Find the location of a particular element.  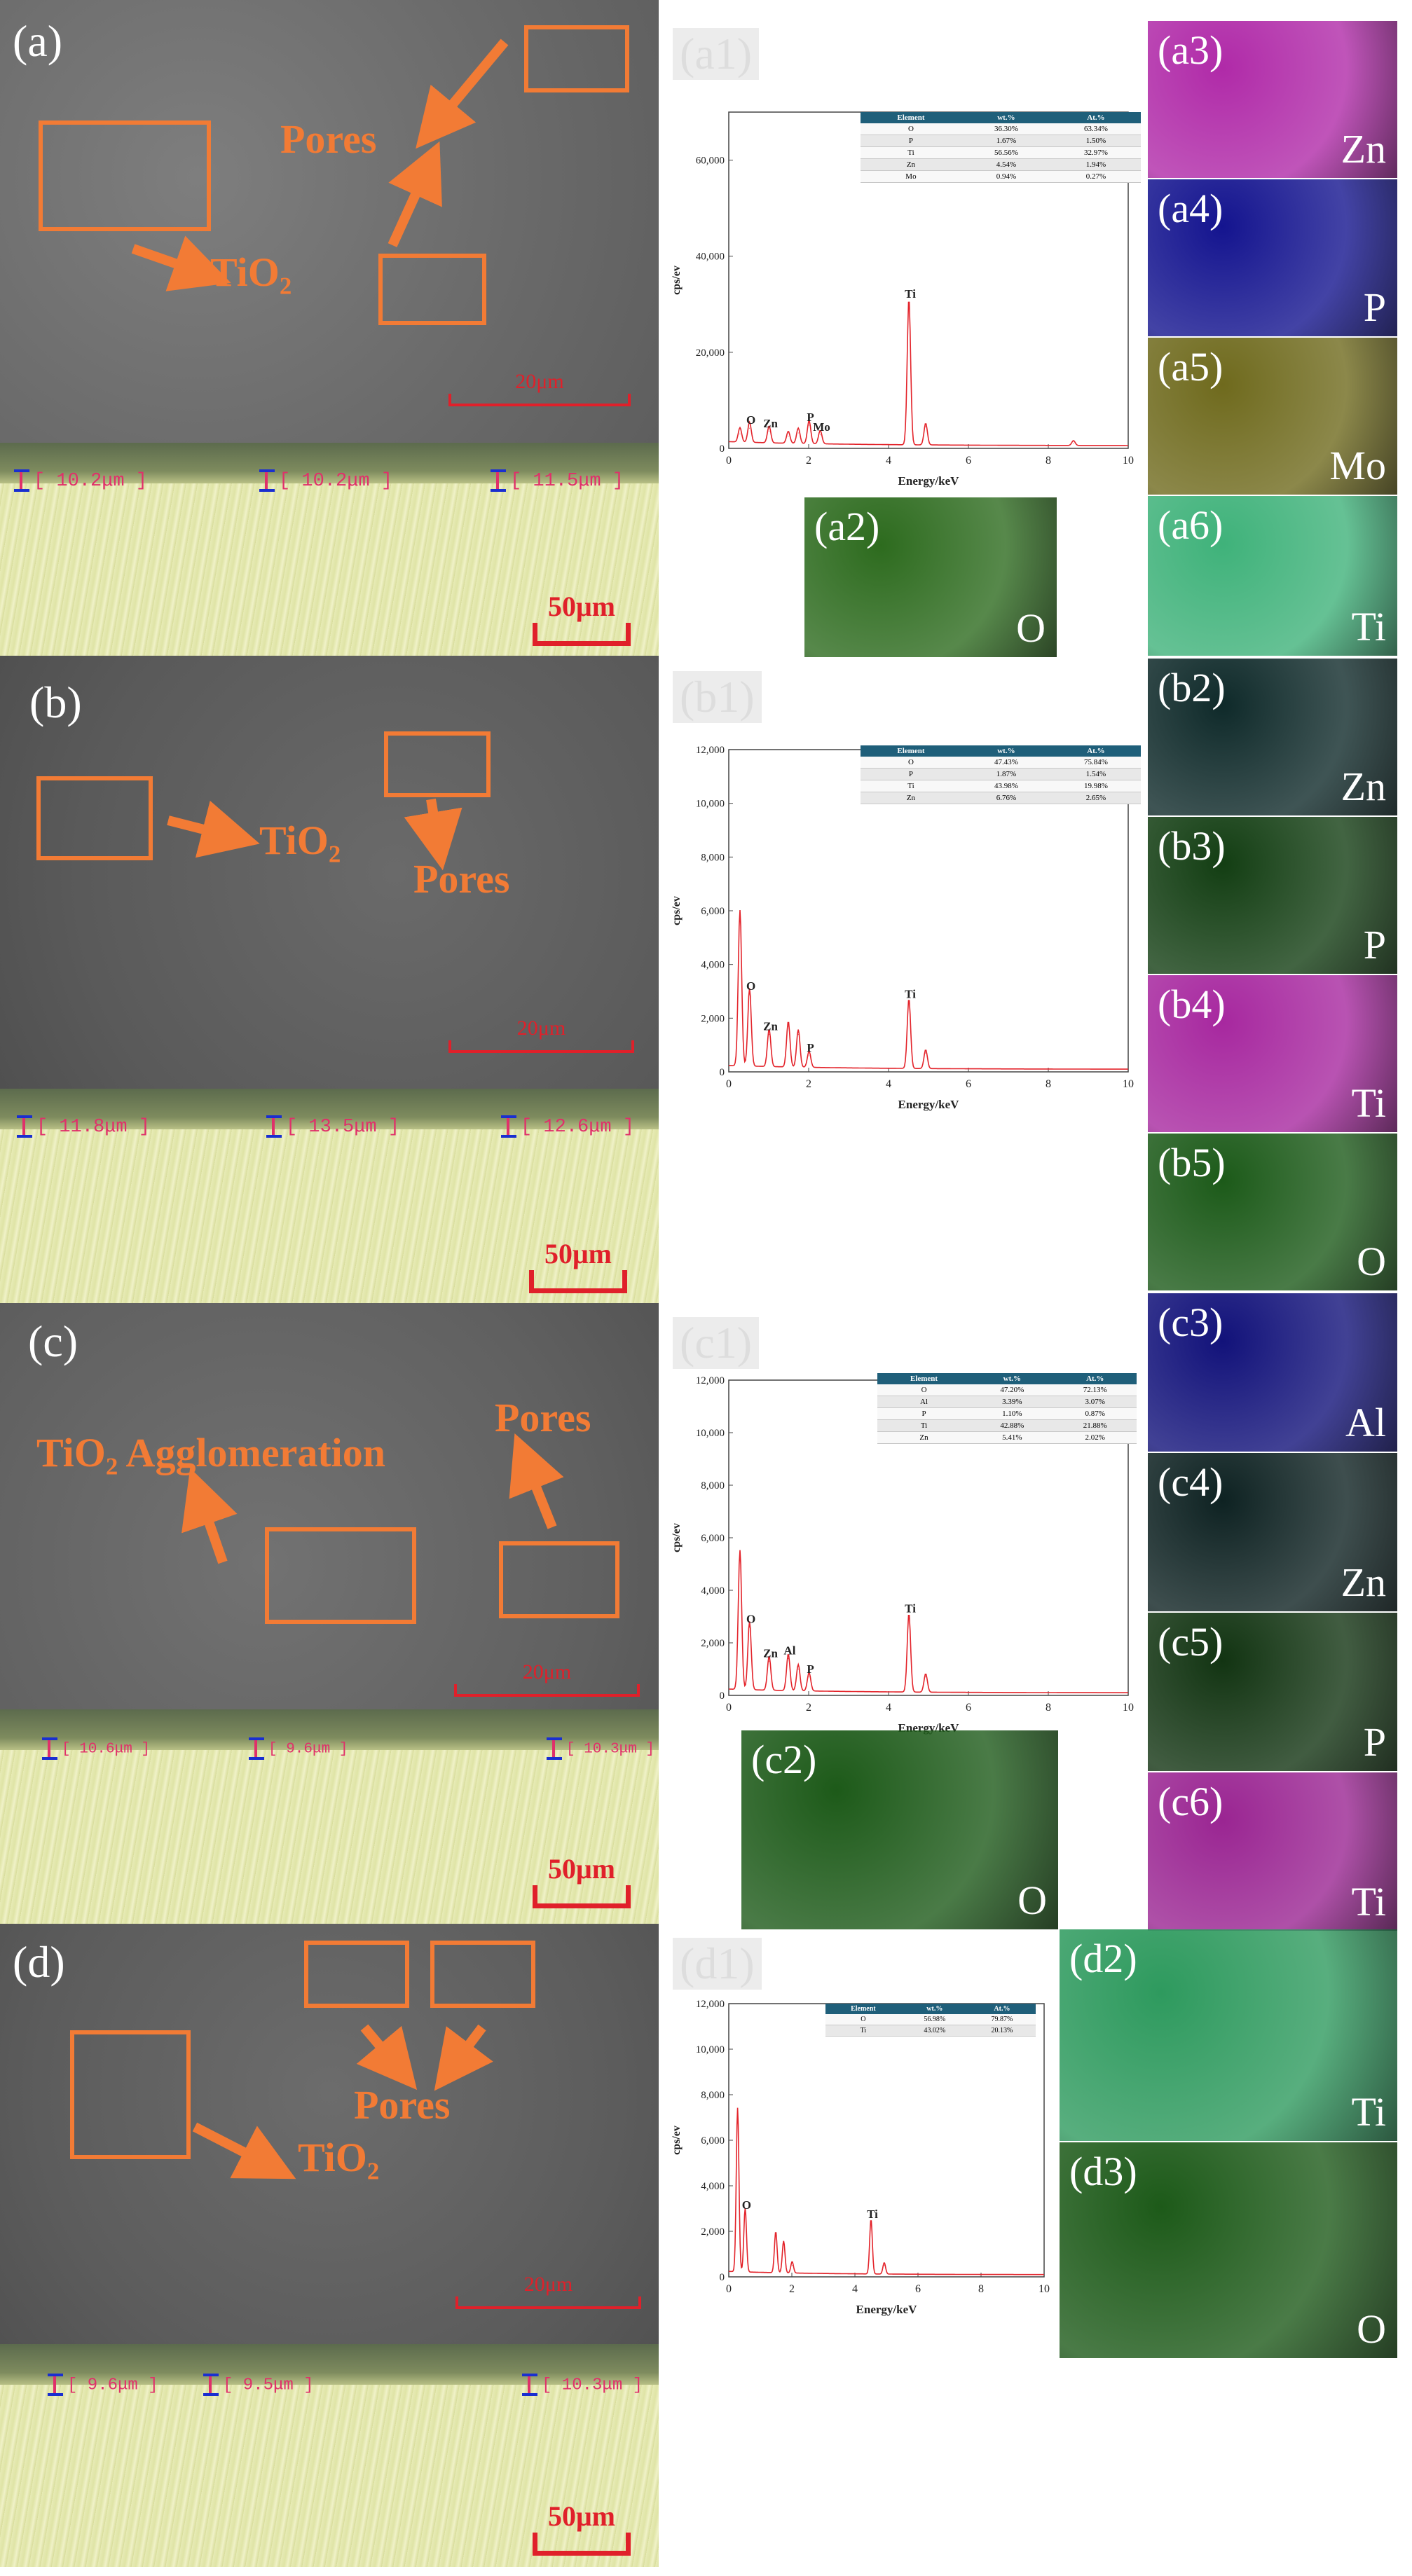

table-row: P 1.10% 0.87% is located at coordinates (1007, 1413).